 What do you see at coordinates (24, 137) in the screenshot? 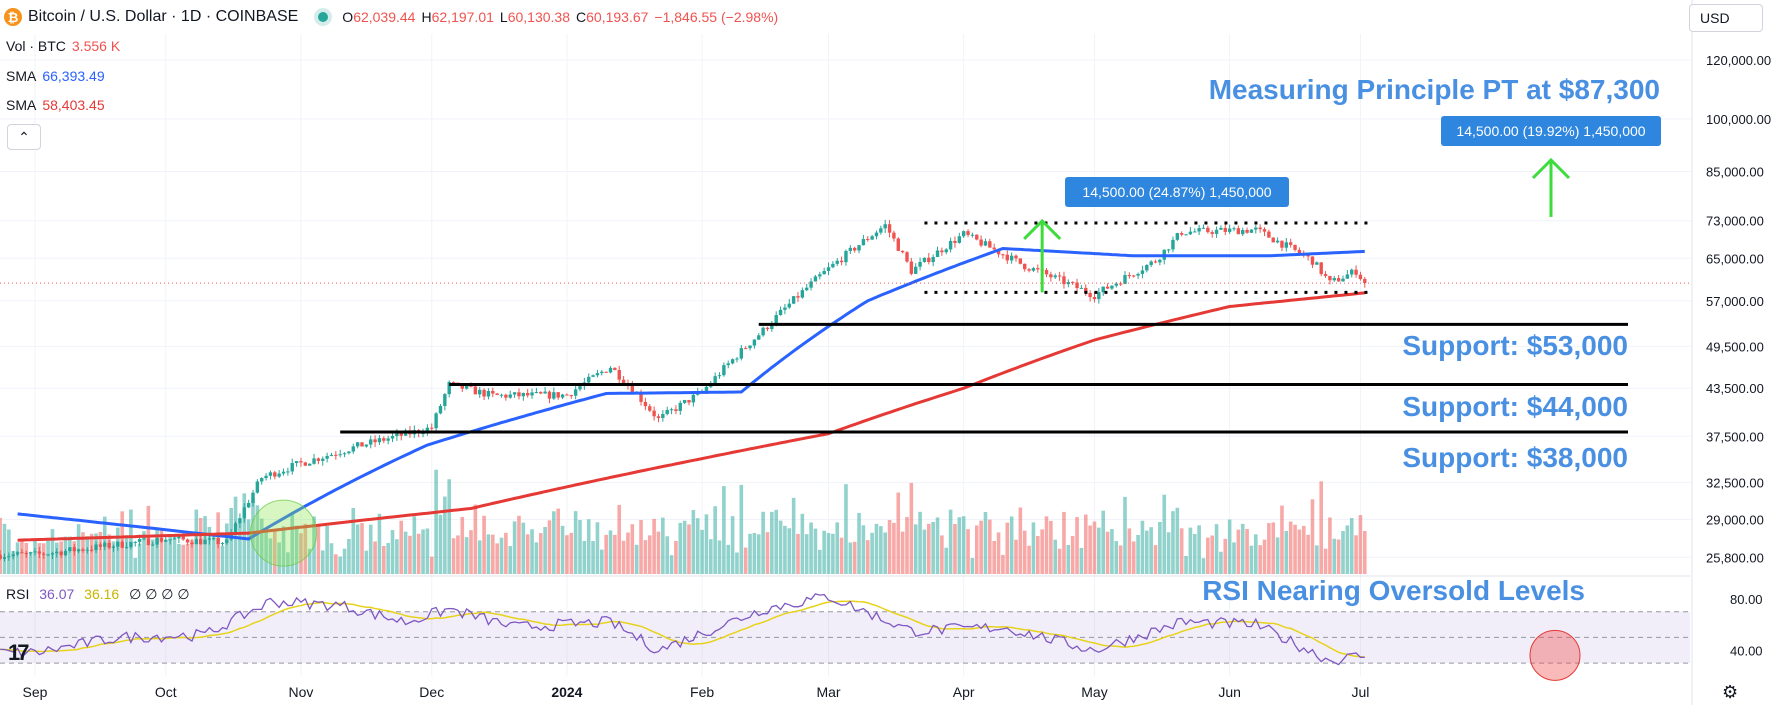
I see `collapse-legend-button: ⌃` at bounding box center [24, 137].